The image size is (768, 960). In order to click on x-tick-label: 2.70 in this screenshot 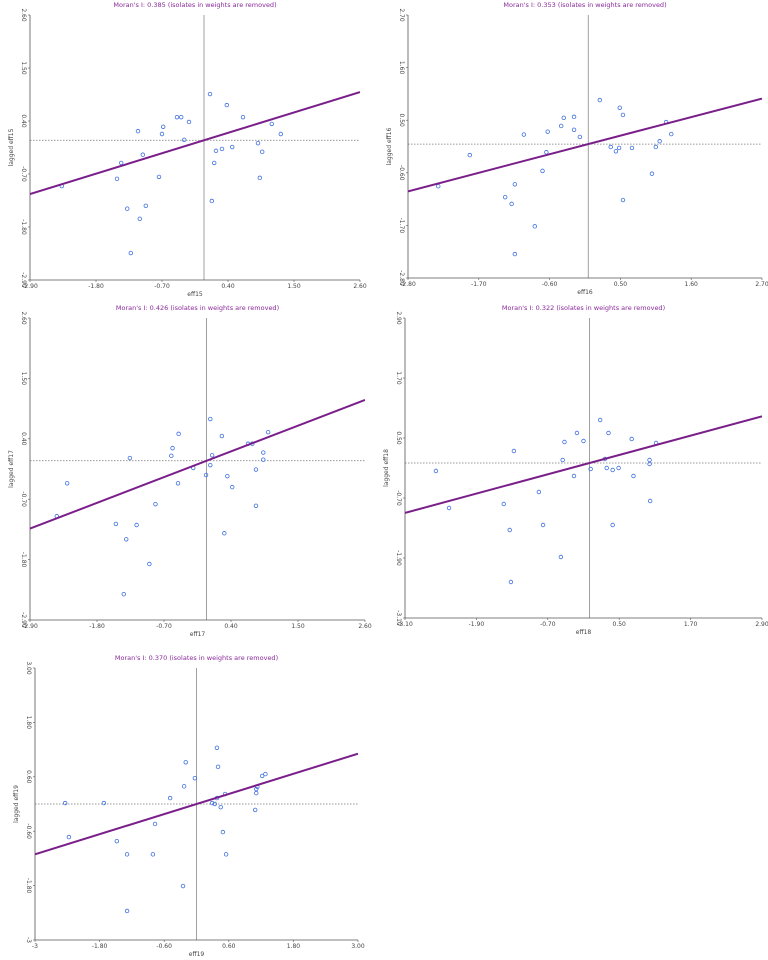, I will do `click(761, 284)`.